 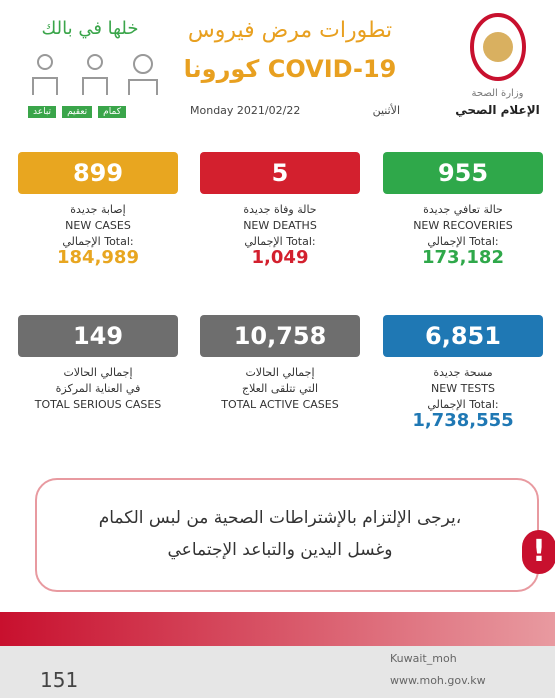 What do you see at coordinates (59, 680) in the screenshot?
I see `phone: 151` at bounding box center [59, 680].